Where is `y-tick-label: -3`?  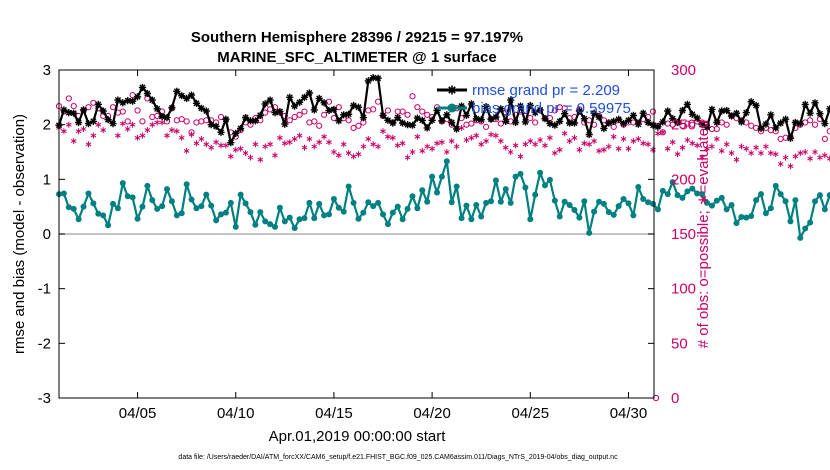
y-tick-label: -3 is located at coordinates (44, 398).